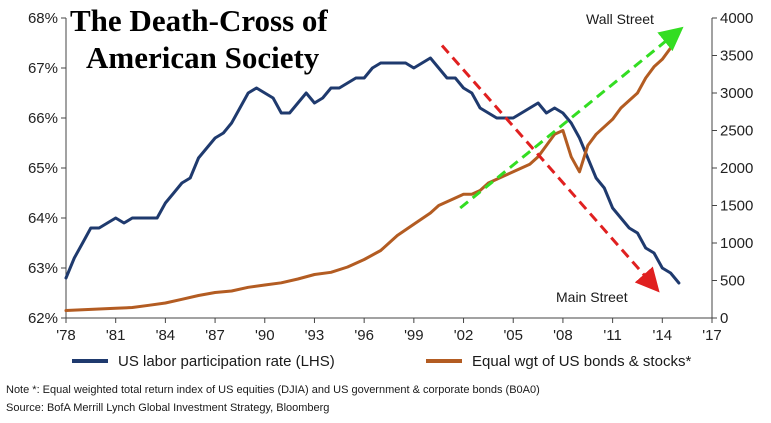 This screenshot has height=423, width=771. I want to click on x-tick-label: '99, so click(414, 335).